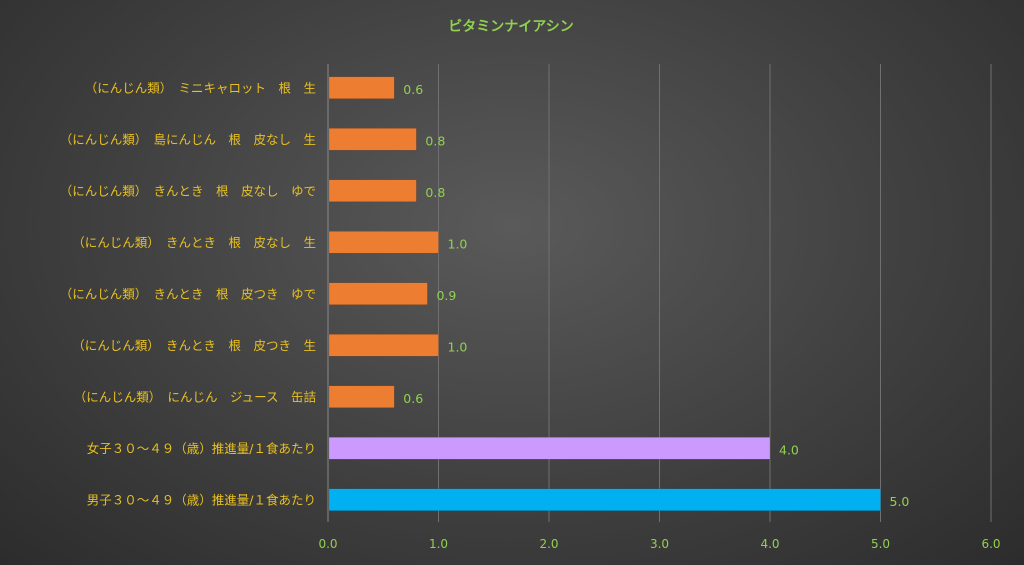  I want to click on data-label: 5.0, so click(900, 501).